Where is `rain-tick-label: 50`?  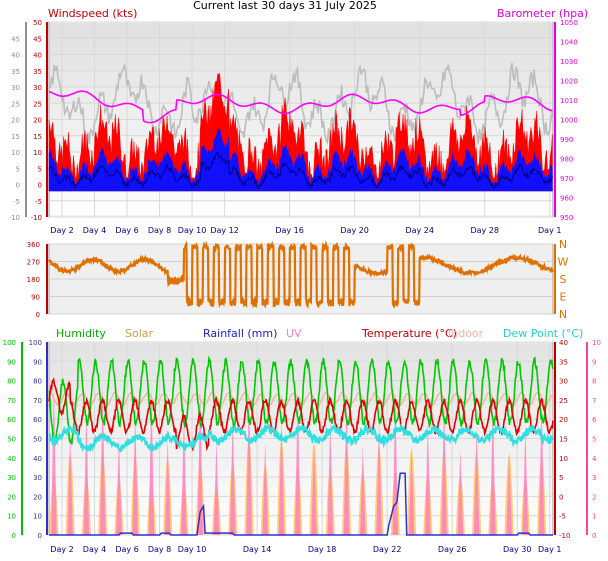
rain-tick-label: 50 is located at coordinates (37, 440).